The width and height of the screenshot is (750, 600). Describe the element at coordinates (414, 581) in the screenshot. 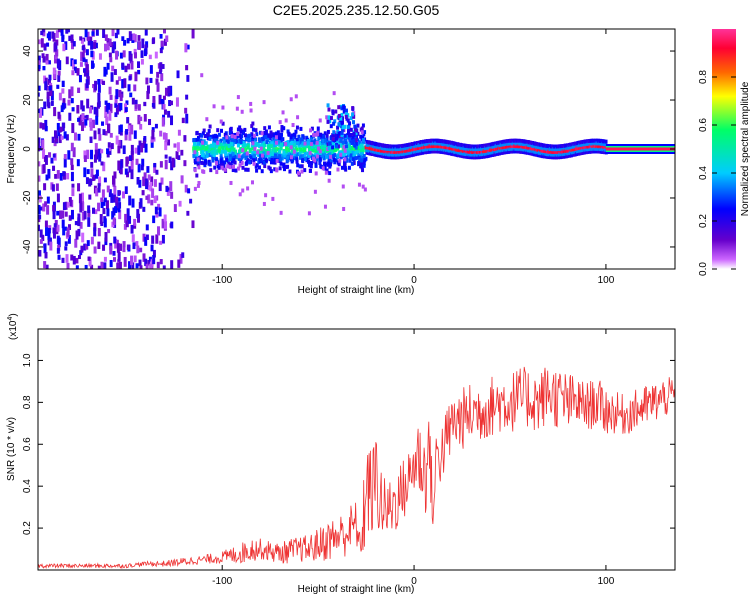

I see `bottom-x-tick-label: 0` at that location.